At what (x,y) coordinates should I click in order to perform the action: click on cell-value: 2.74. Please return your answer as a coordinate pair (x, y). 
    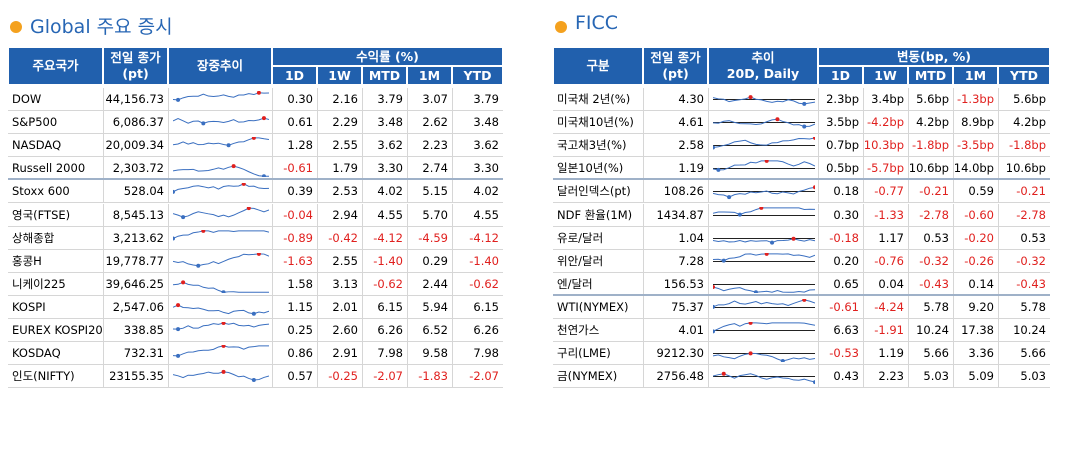
    Looking at the image, I should click on (429, 169).